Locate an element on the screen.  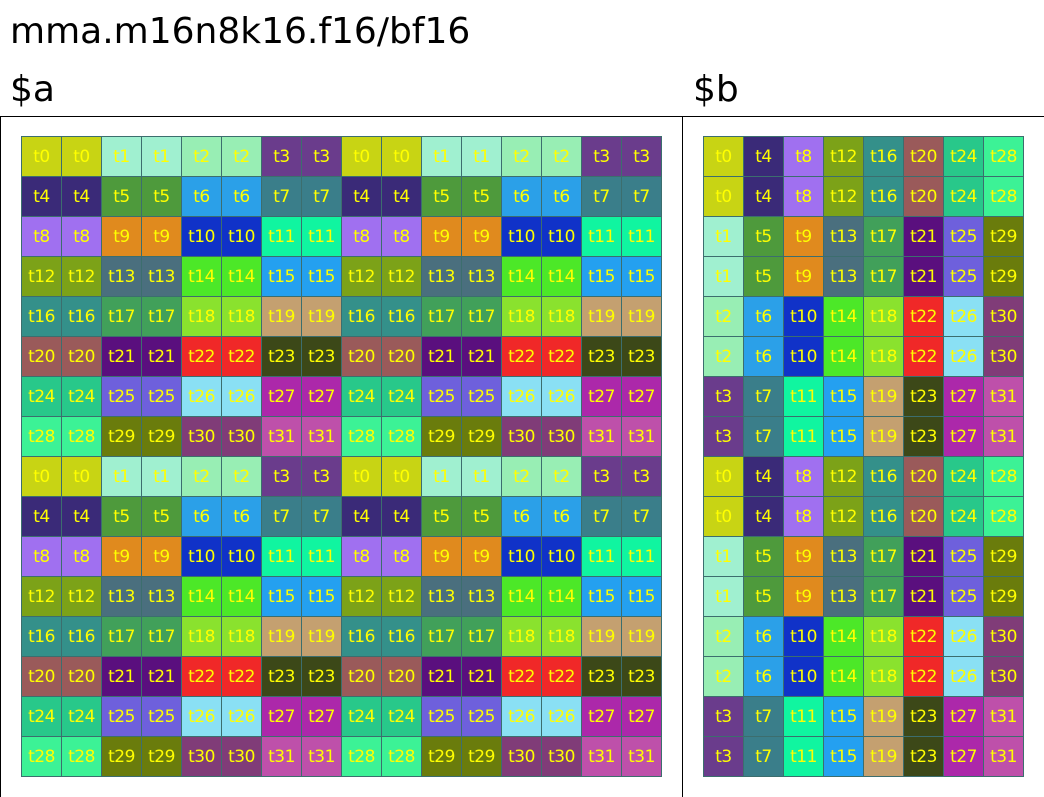
matrix-b-cell: t8 is located at coordinates (804, 197).